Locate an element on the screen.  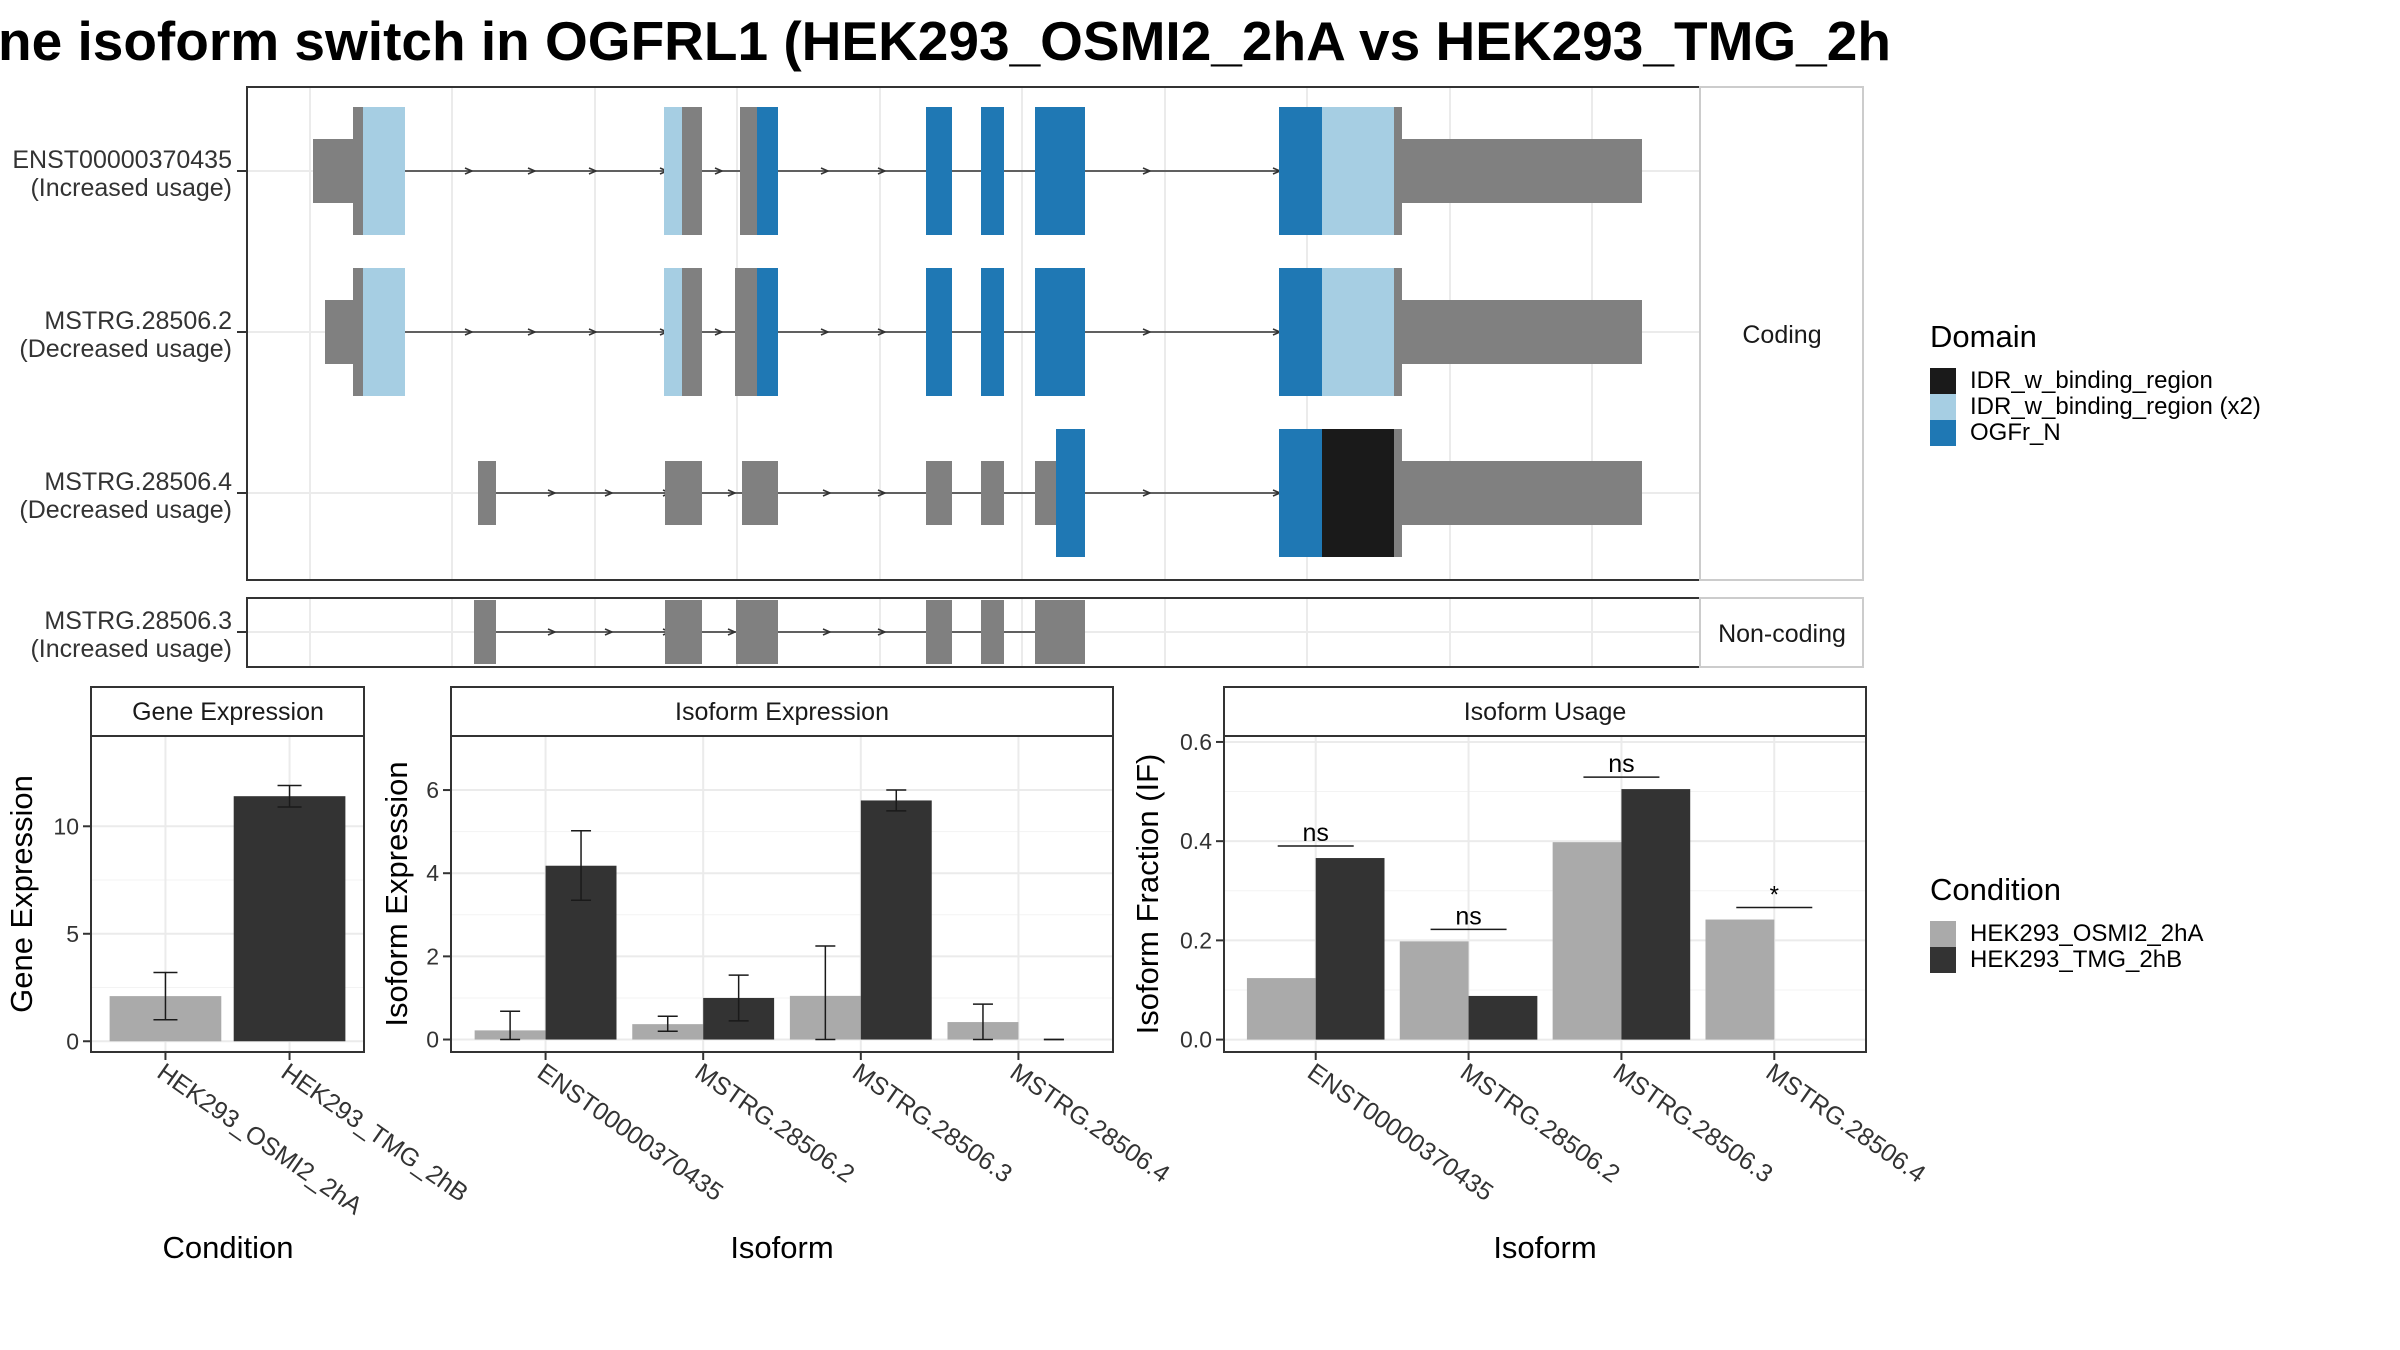
noncoding-strip is located at coordinates (1781, 632).